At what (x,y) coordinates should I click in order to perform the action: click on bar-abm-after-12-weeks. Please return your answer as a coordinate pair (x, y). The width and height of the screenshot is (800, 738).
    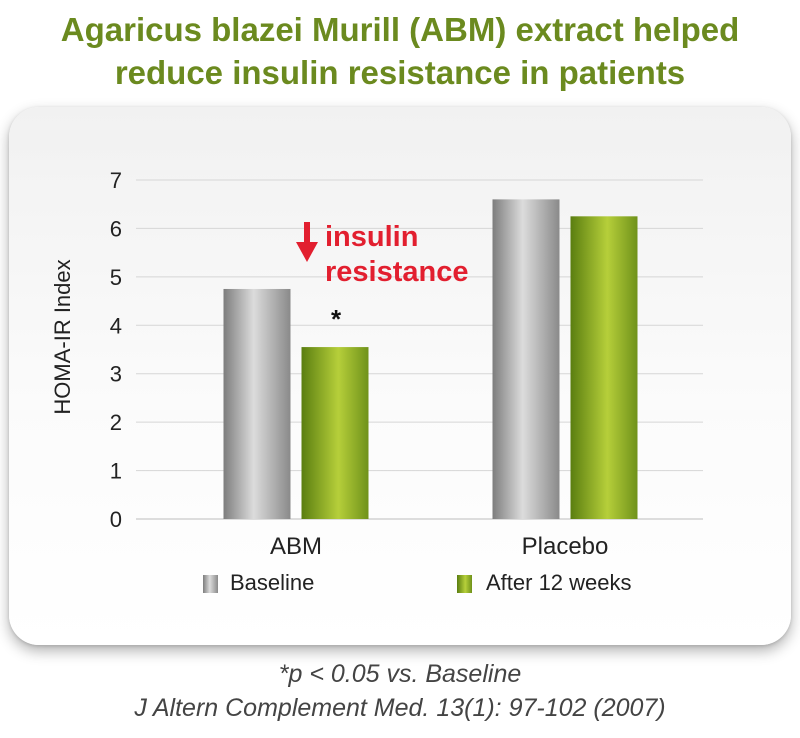
    Looking at the image, I should click on (335, 433).